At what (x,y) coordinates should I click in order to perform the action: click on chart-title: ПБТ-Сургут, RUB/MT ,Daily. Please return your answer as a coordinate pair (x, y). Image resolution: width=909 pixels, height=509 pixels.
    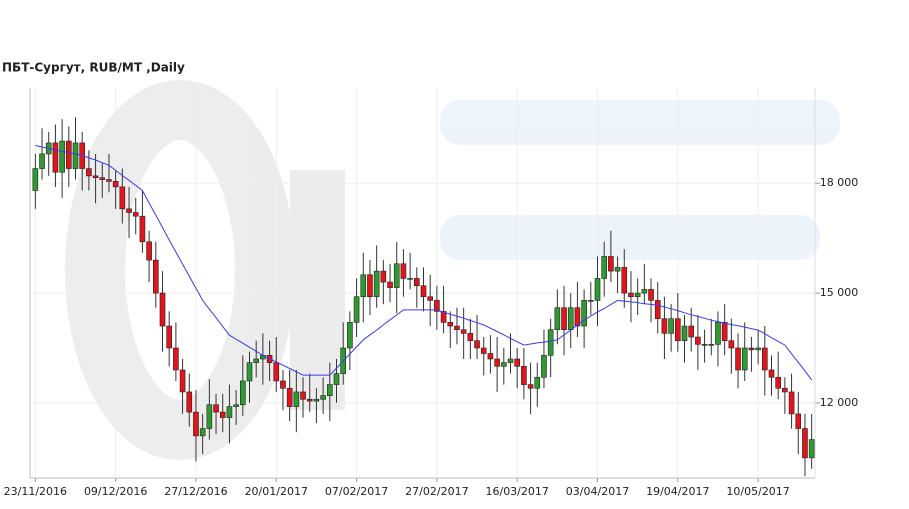
    Looking at the image, I should click on (93, 68).